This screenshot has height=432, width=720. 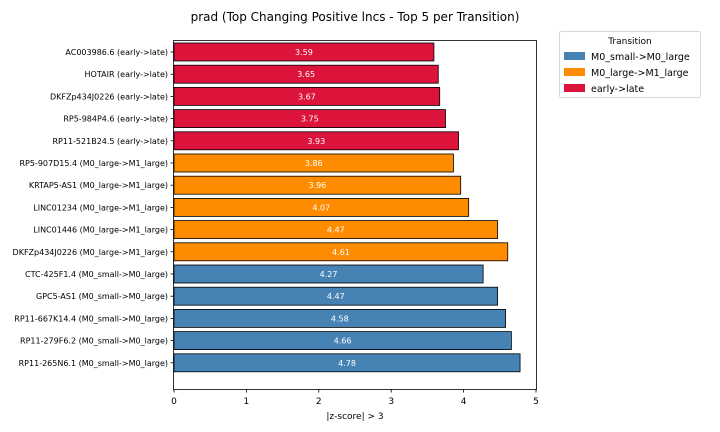 What do you see at coordinates (307, 96) in the screenshot?
I see `bar-value-label: 3.67` at bounding box center [307, 96].